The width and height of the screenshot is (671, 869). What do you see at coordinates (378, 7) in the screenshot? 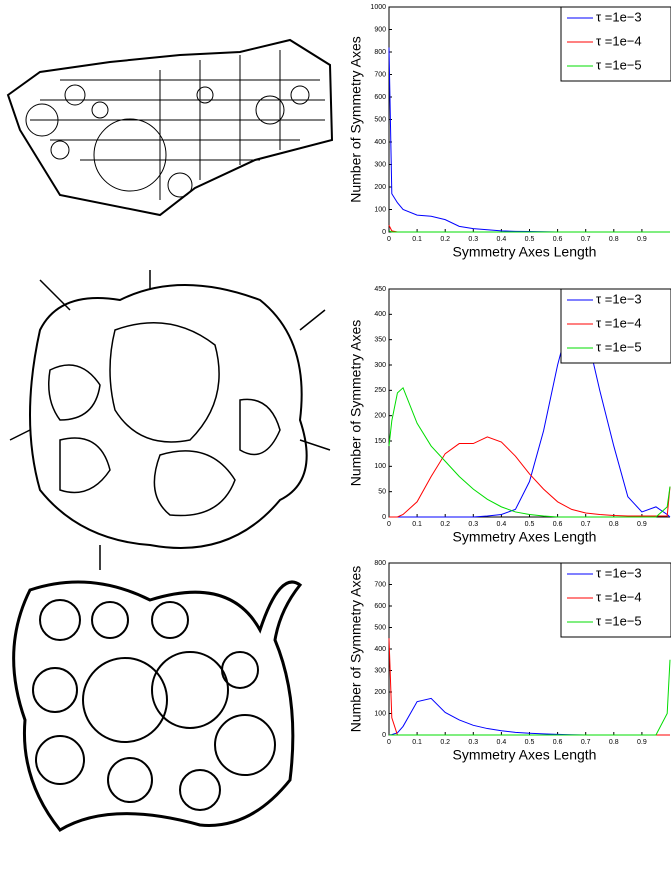
I see `y-tick-label: 1000` at bounding box center [378, 7].